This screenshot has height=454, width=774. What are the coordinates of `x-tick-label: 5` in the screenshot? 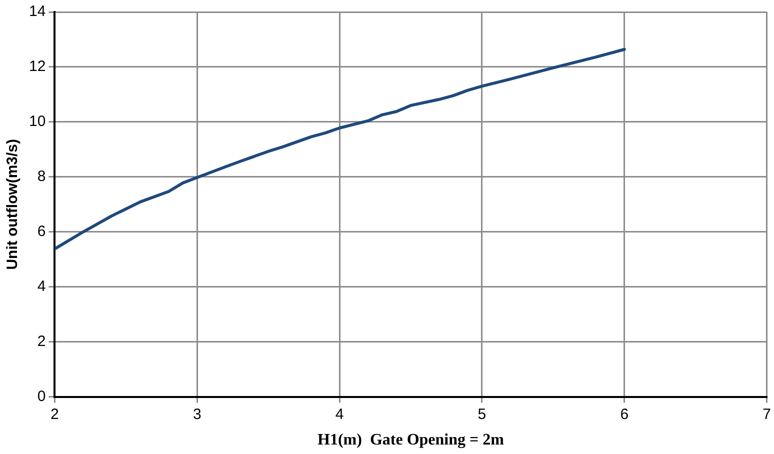 It's located at (482, 414).